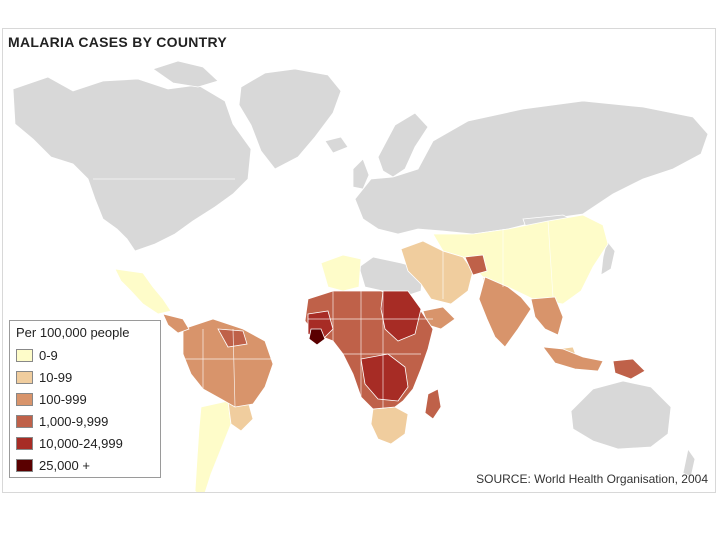 Image resolution: width=720 pixels, height=540 pixels. Describe the element at coordinates (531, 167) in the screenshot. I see `europe-russia` at that location.